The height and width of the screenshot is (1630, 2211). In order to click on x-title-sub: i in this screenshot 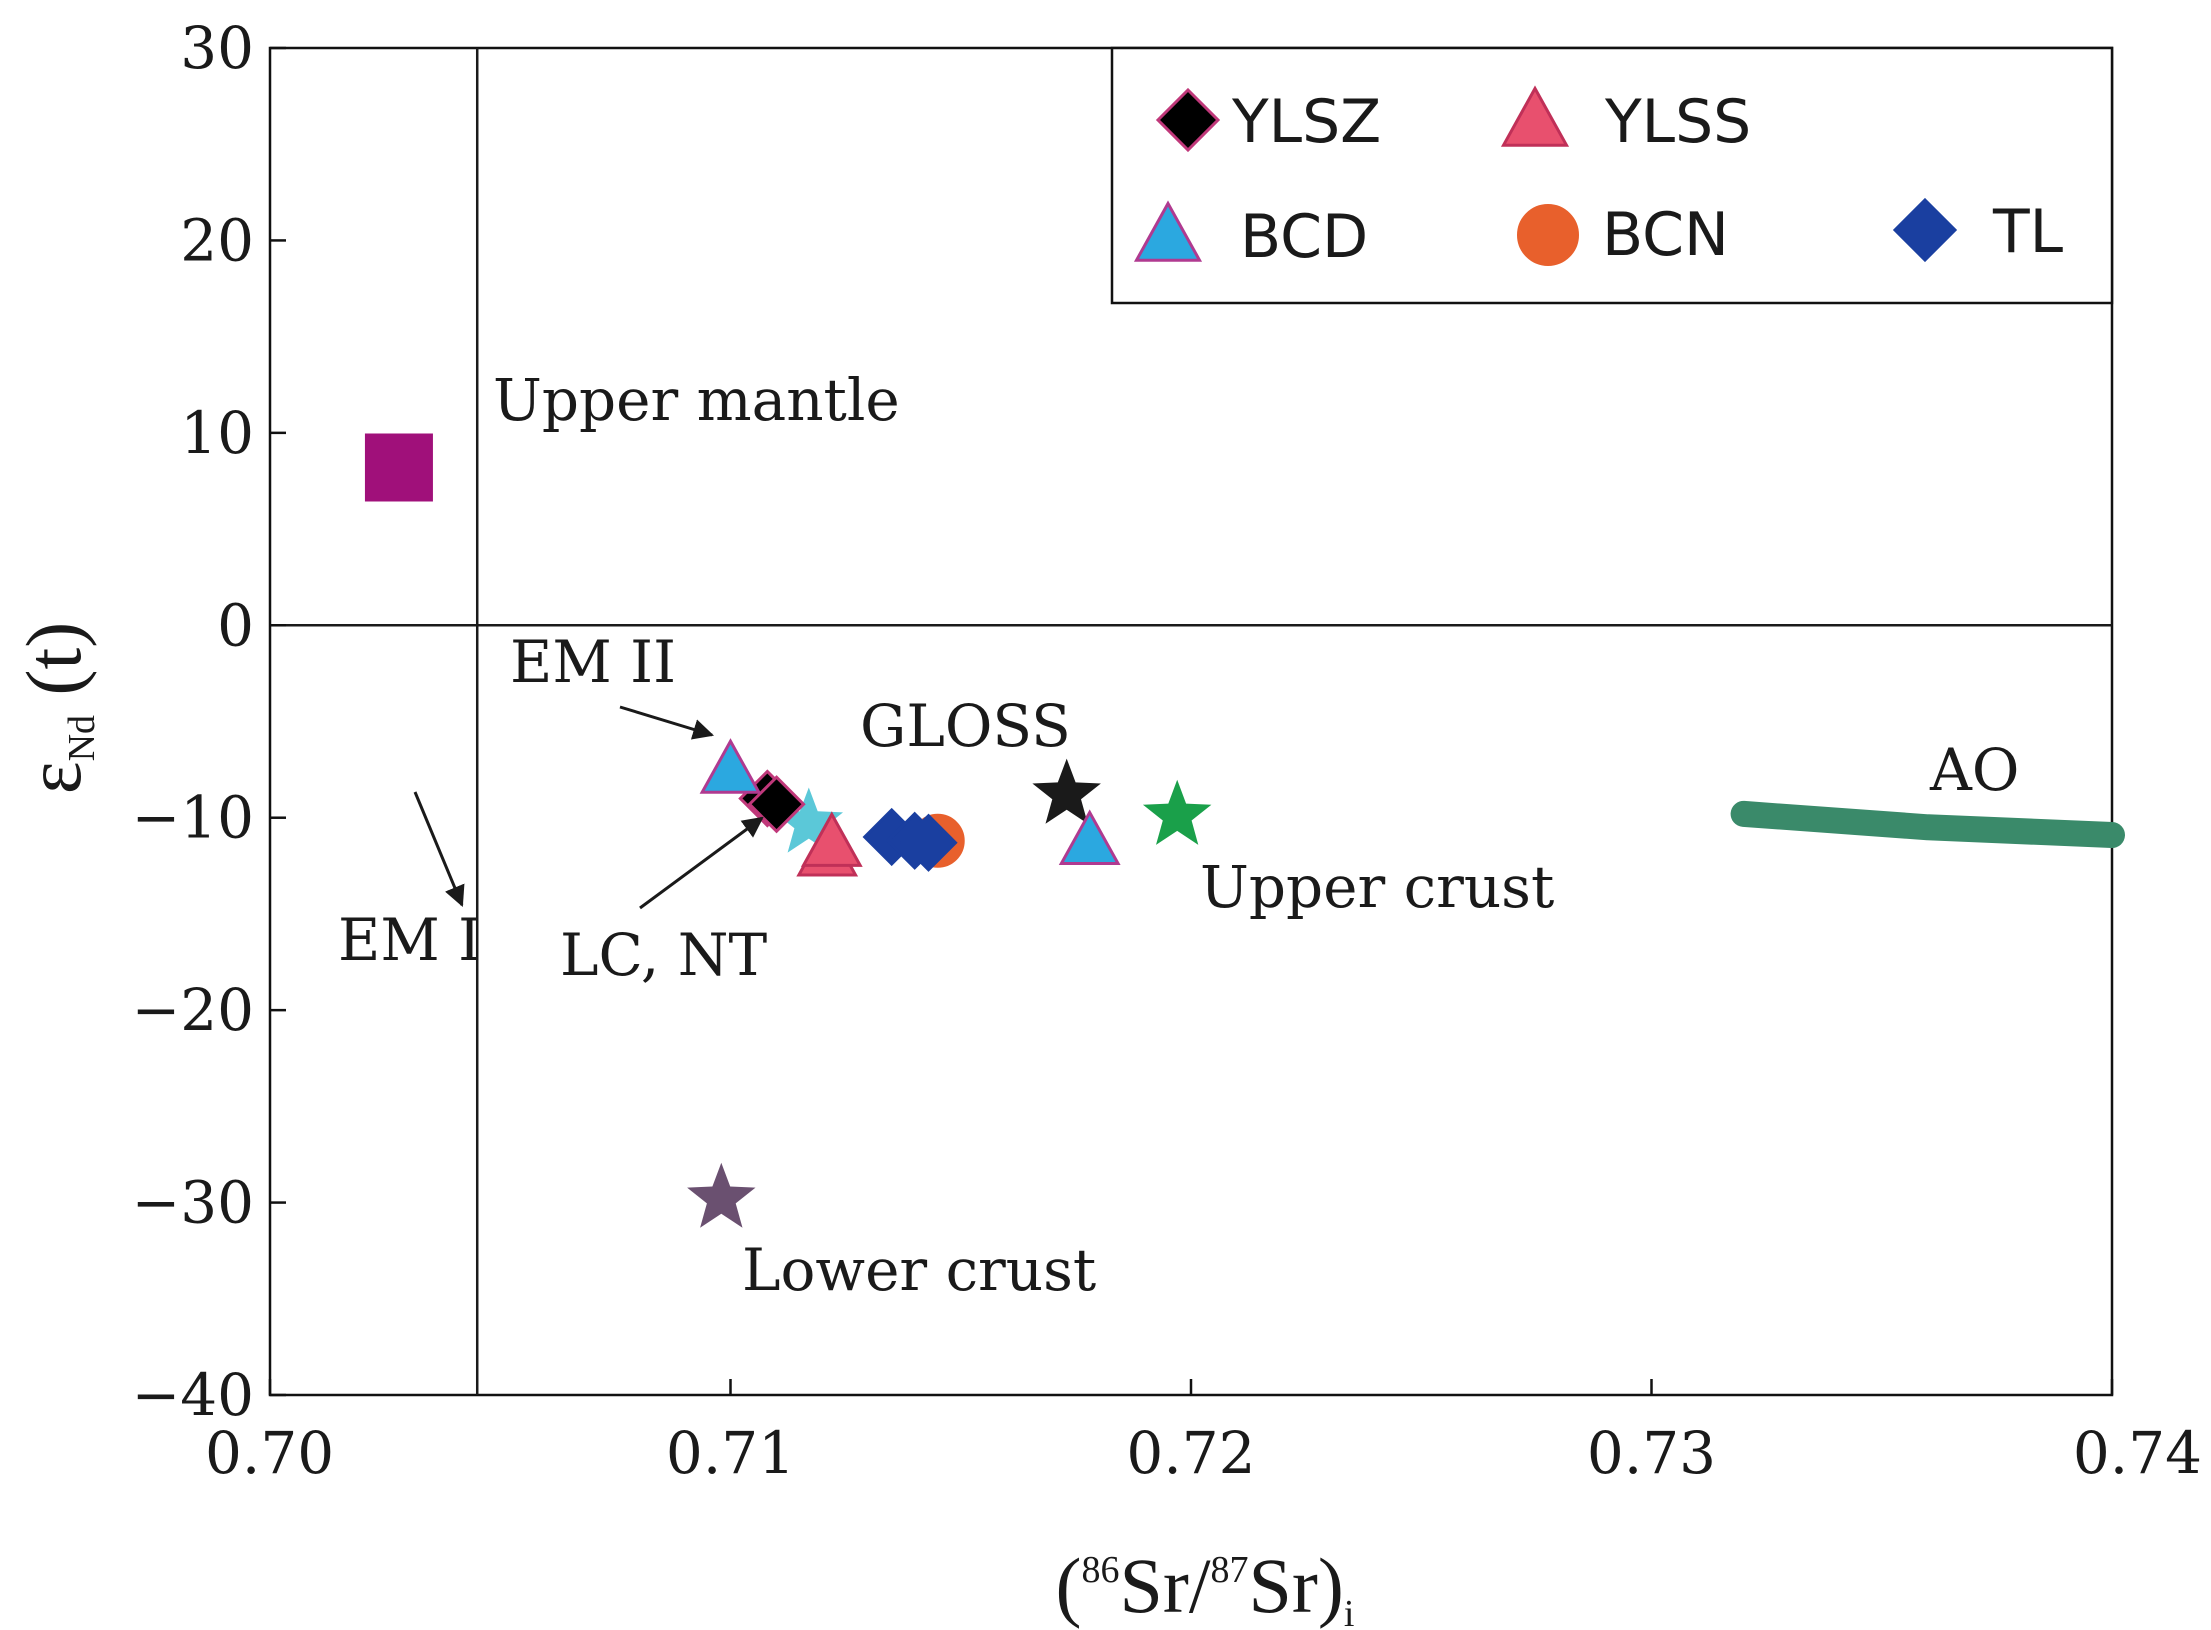, I will do `click(1349, 1611)`.